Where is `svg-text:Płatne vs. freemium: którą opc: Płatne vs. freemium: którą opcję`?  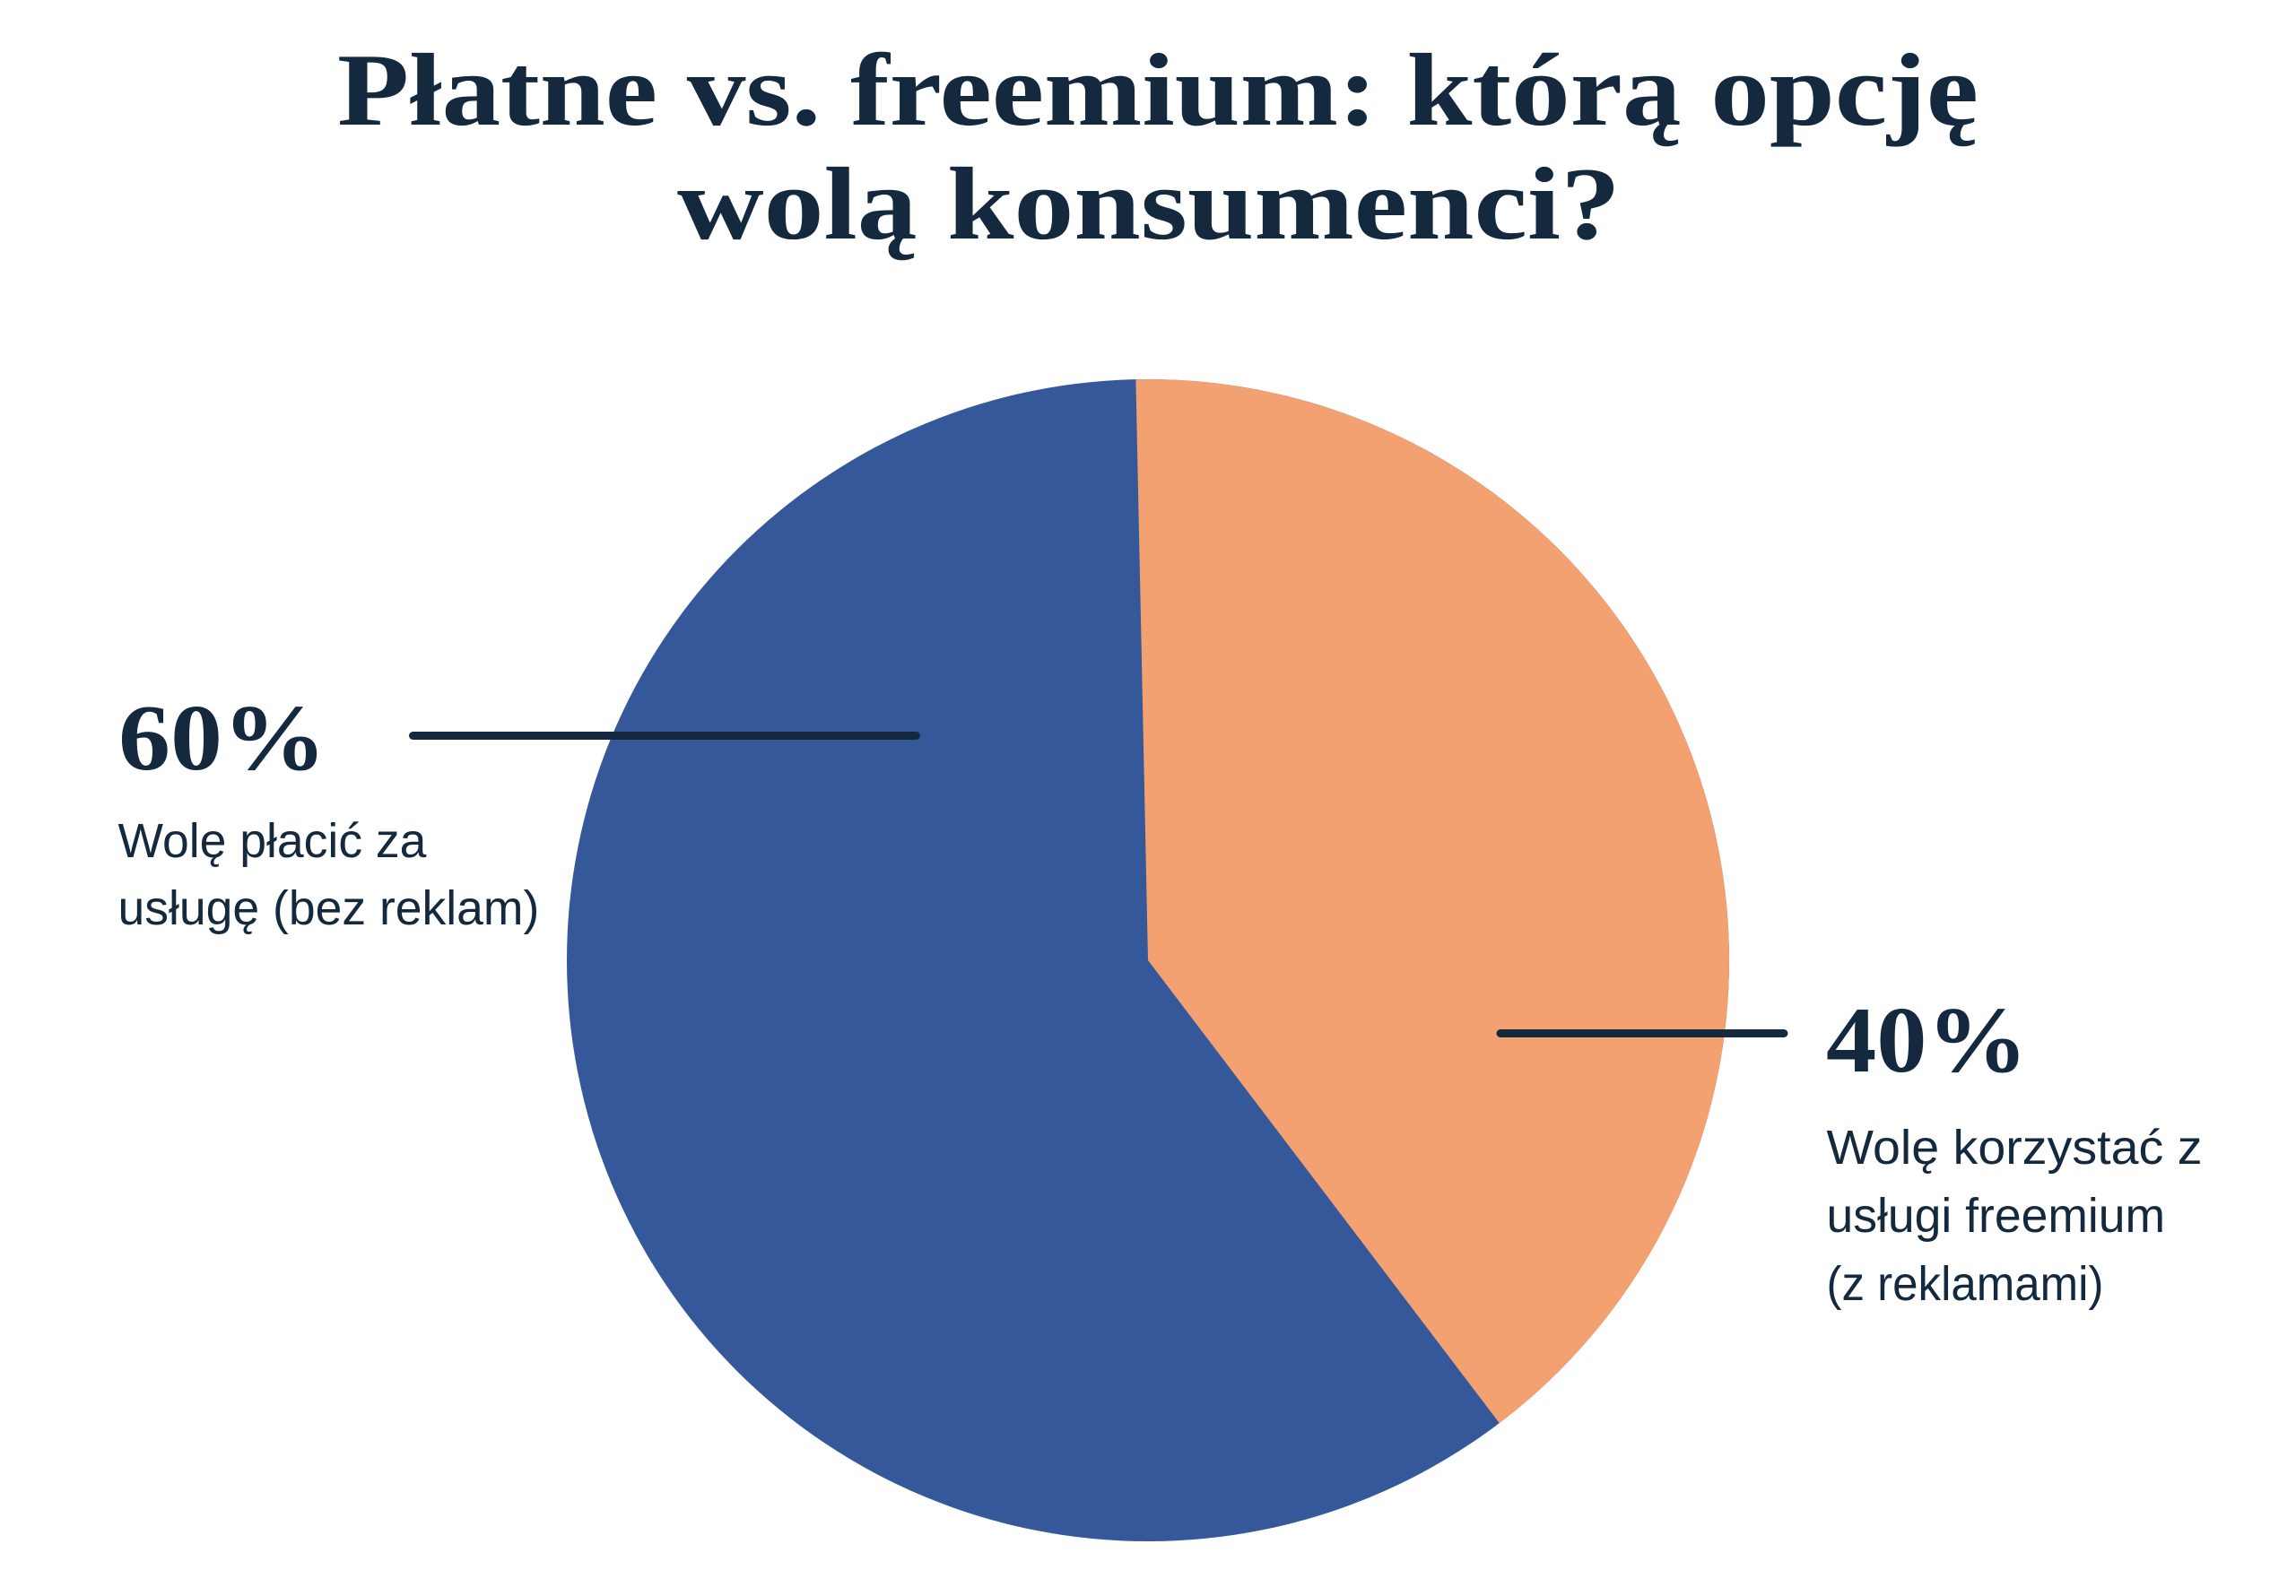 svg-text:Płatne vs. freemium: którą opc: Płatne vs. freemium: którą opcję is located at coordinates (1158, 90).